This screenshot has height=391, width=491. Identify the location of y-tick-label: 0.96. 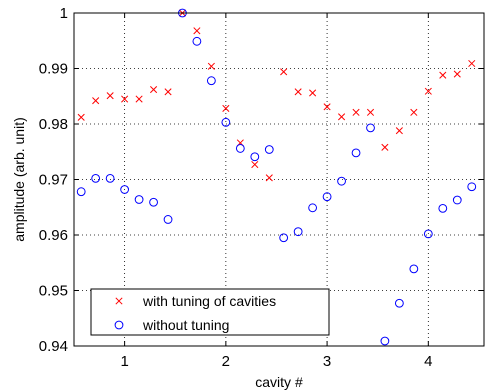
(53, 235).